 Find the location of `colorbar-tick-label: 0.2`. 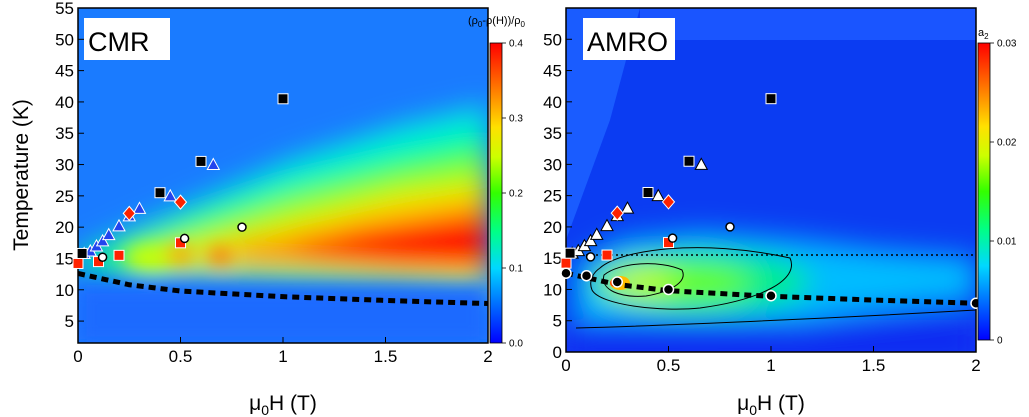

colorbar-tick-label: 0.2 is located at coordinates (516, 194).